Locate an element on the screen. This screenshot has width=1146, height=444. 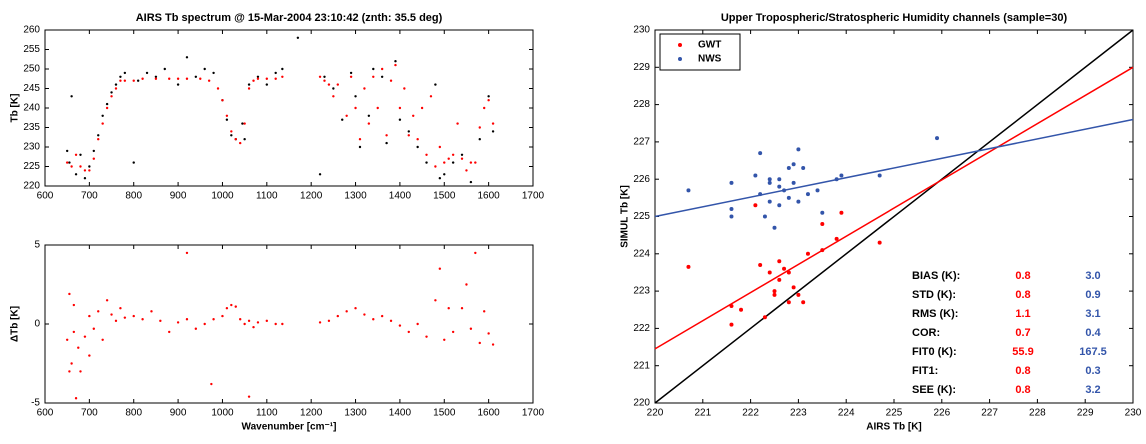
x-tick-label: 1300 is located at coordinates (355, 196).